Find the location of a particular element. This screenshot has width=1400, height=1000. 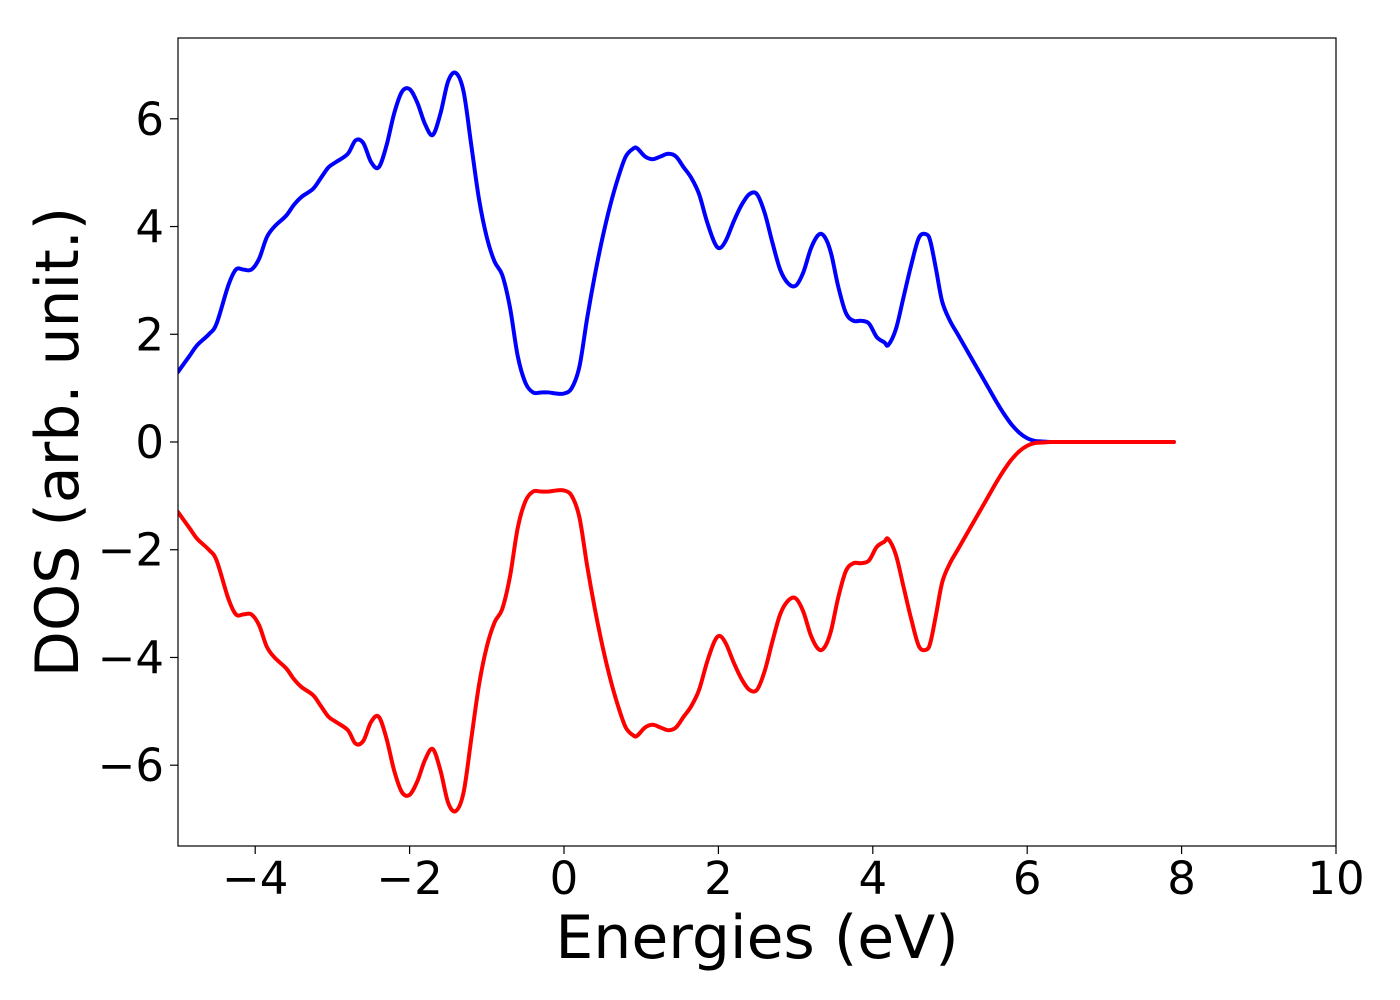

y-tick-label: 4 is located at coordinates (149, 227).